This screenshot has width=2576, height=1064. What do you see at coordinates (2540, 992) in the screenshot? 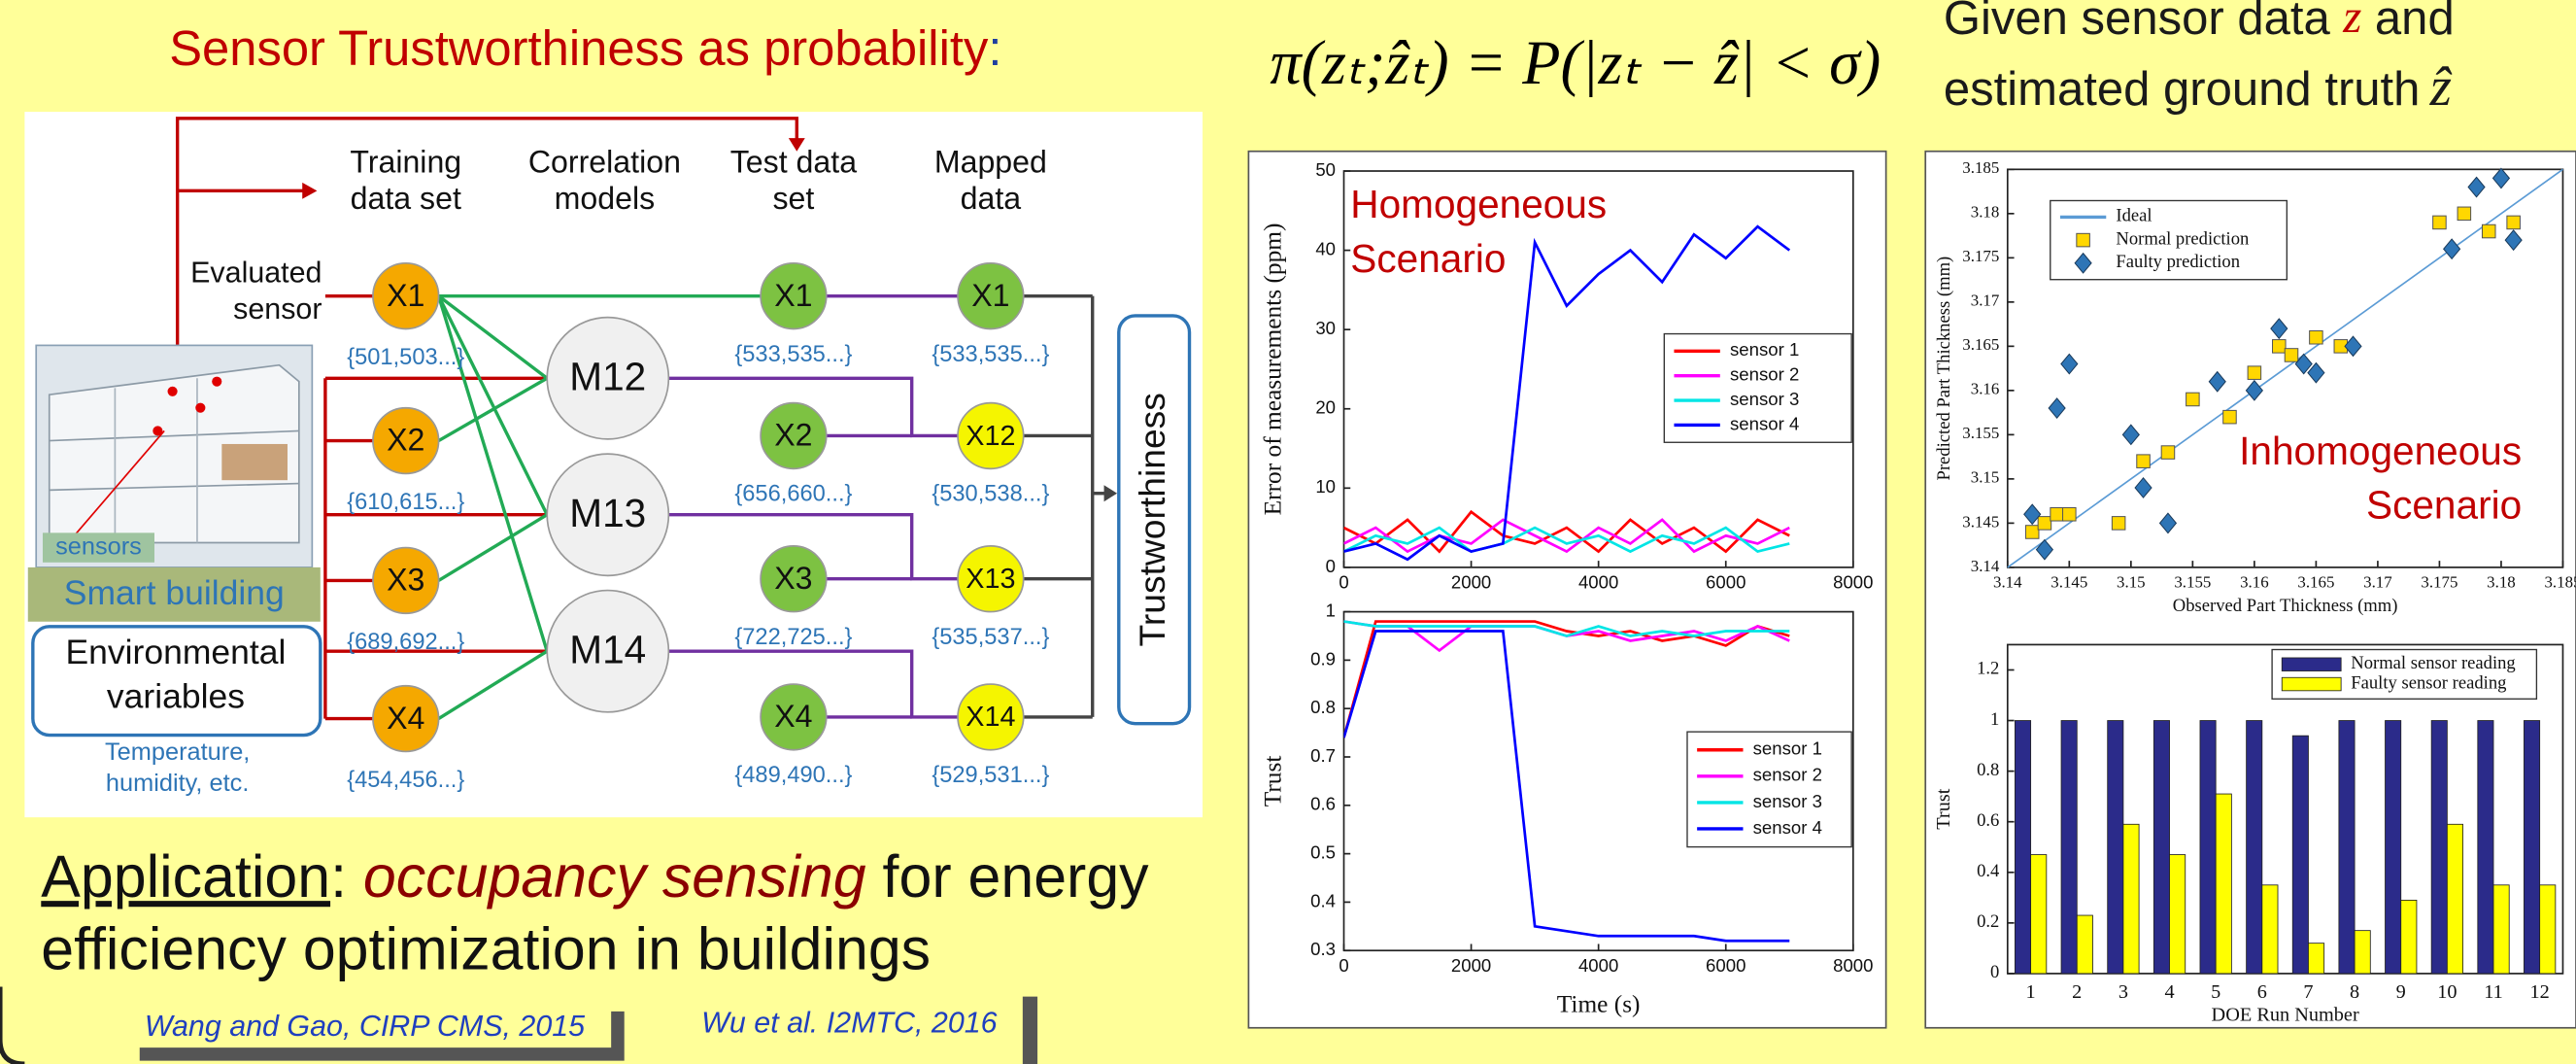
I see `x-tick-label: 12` at bounding box center [2540, 992].